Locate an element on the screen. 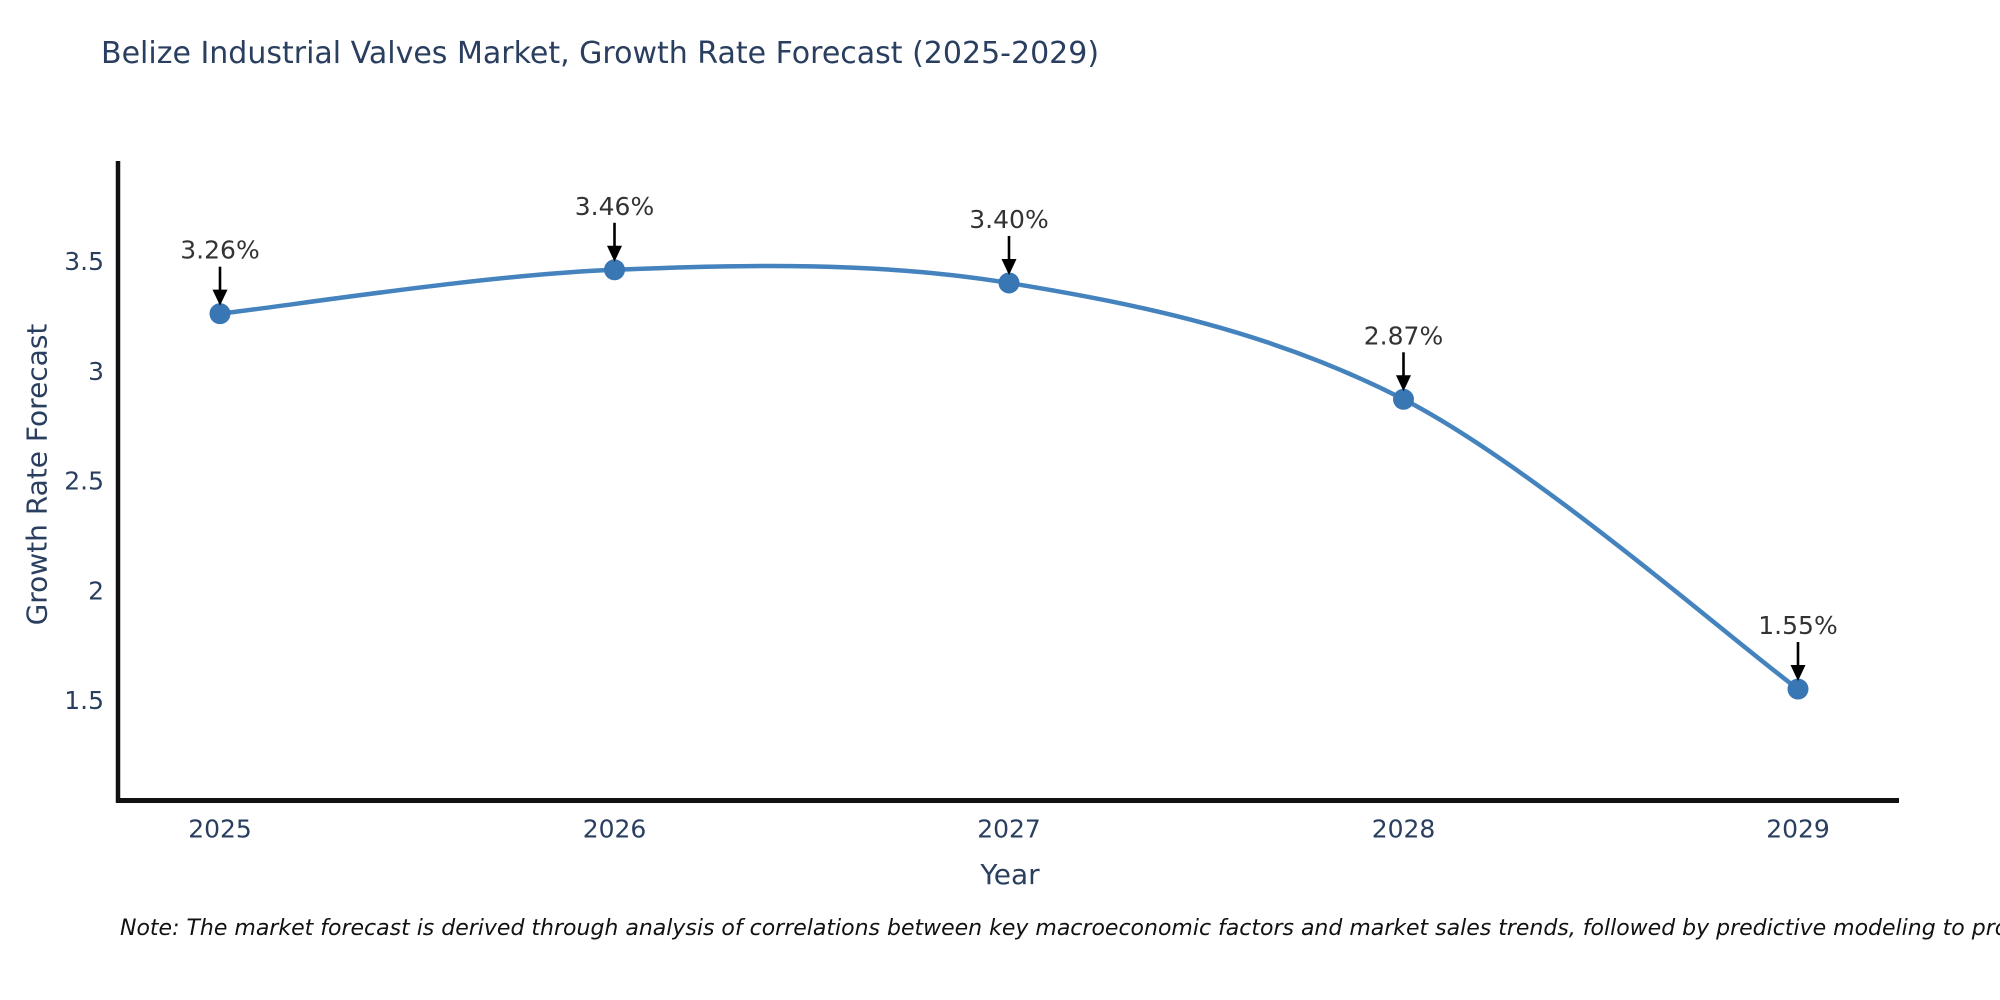  data-label-2026: 3.46% is located at coordinates (614, 206).